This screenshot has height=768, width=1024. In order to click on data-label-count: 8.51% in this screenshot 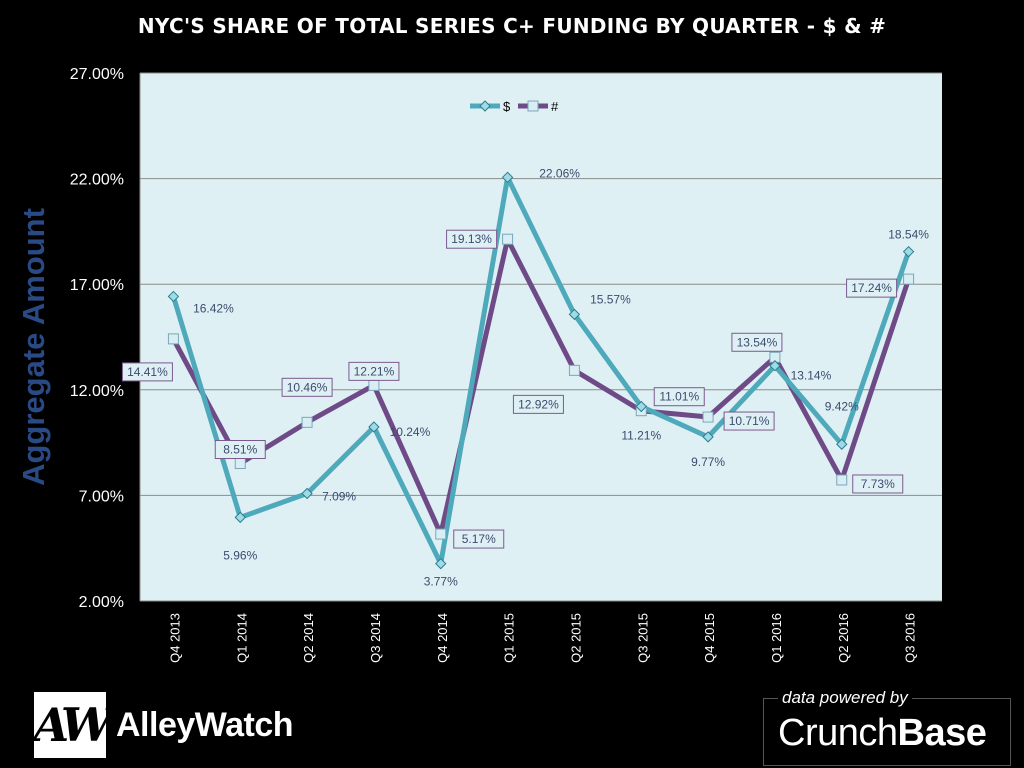, I will do `click(240, 450)`.